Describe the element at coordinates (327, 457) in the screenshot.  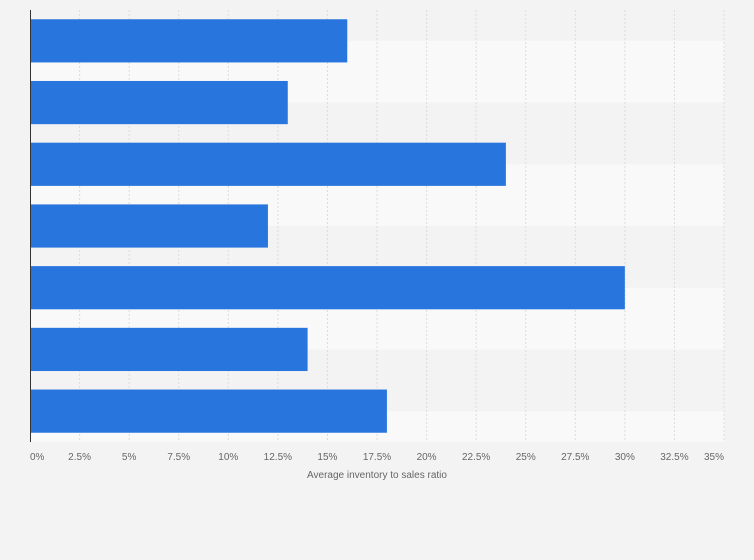
I see `x-tick-label: 15%` at that location.